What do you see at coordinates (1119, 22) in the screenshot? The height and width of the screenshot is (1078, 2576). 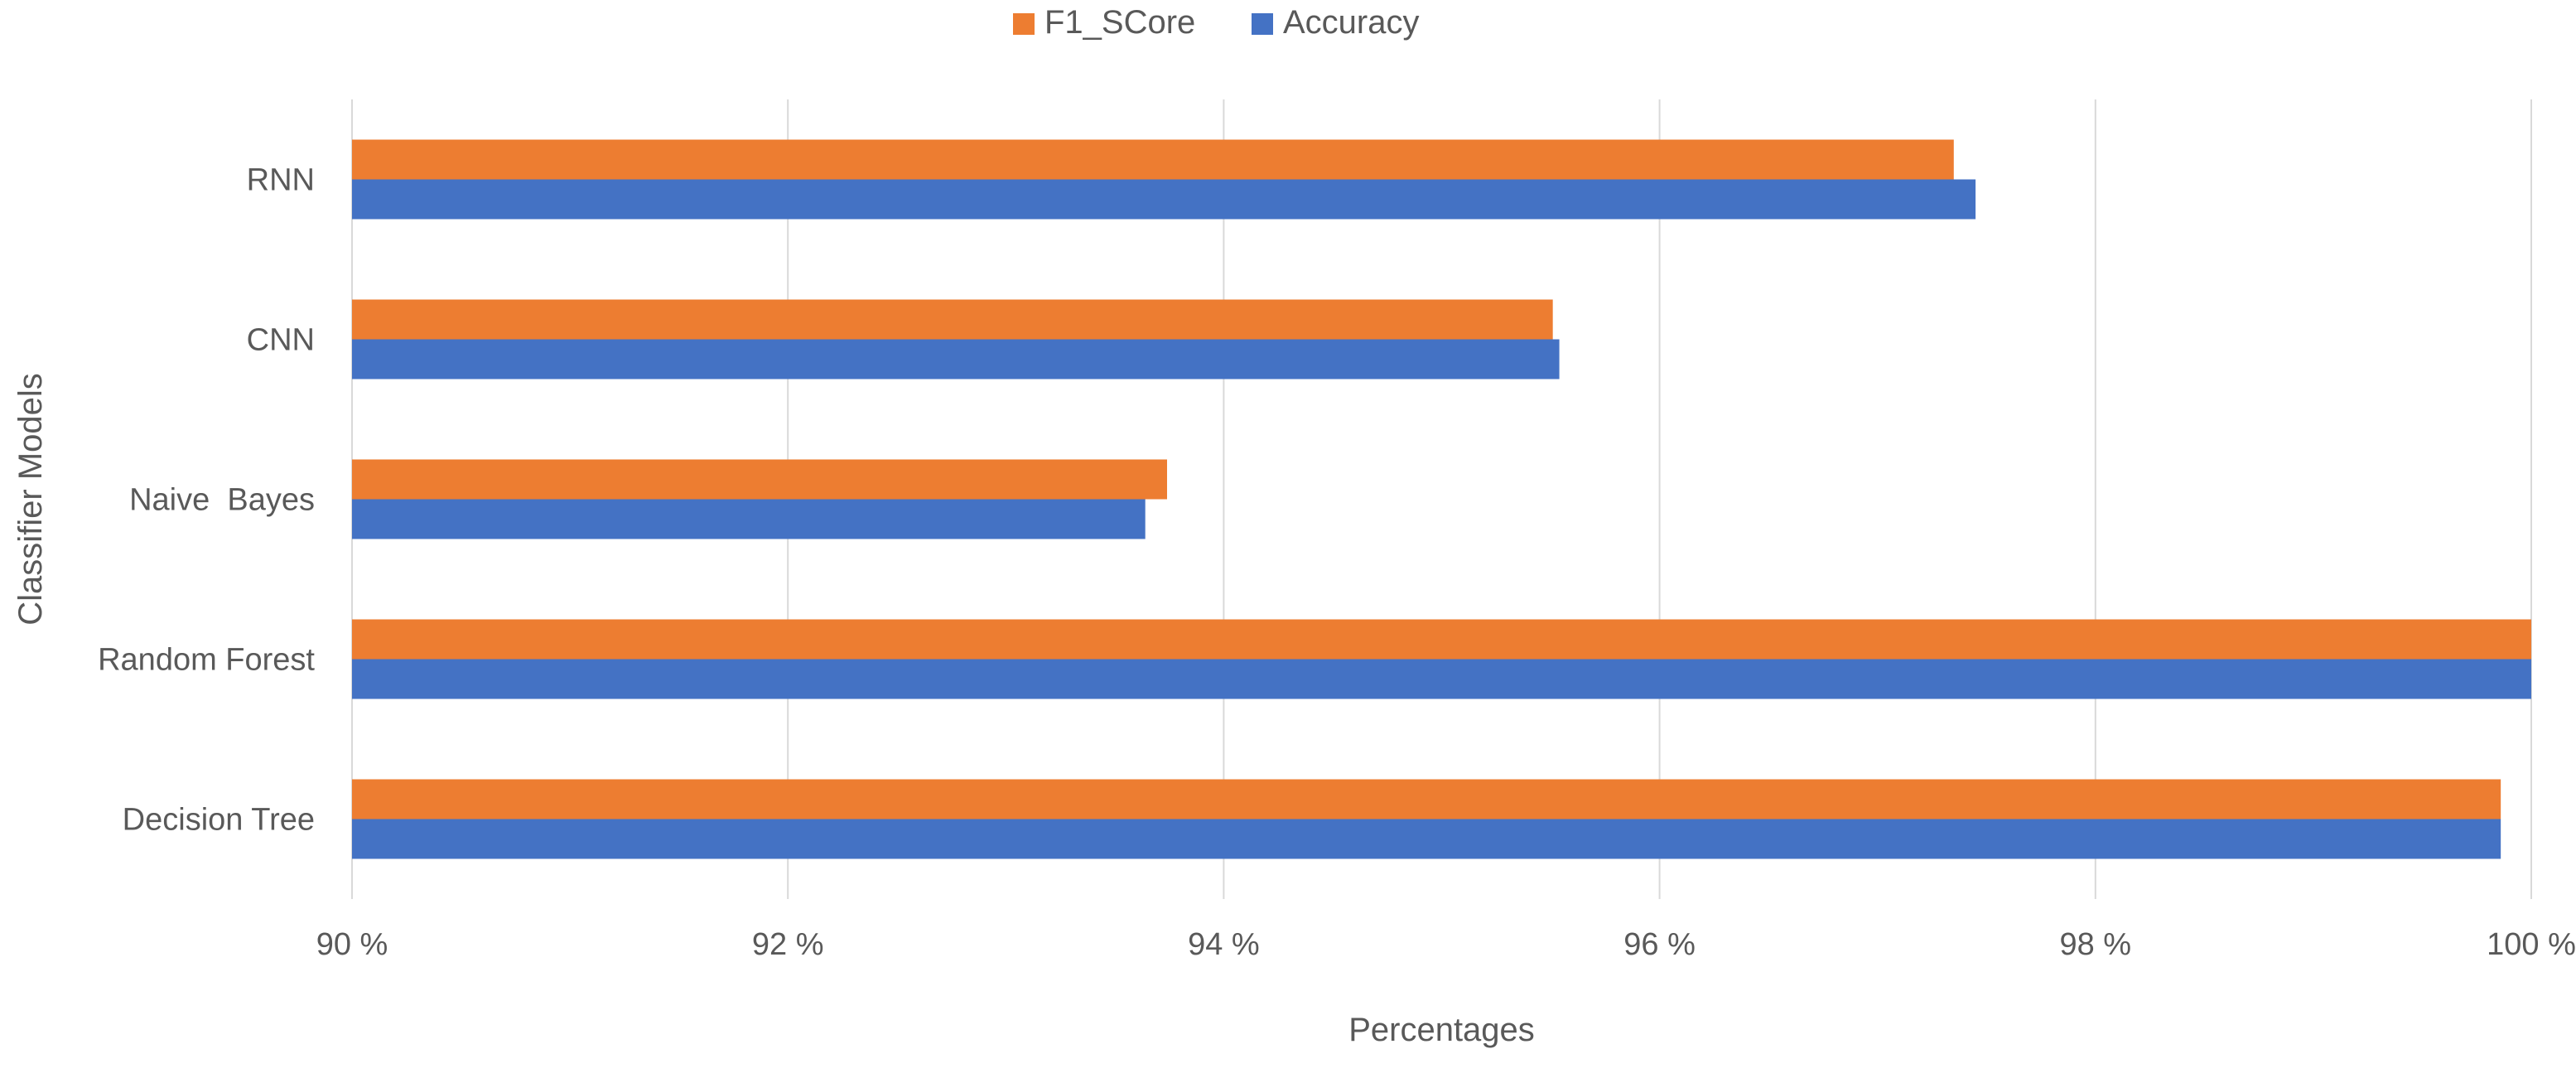 I see `legend-label: F1_SCore` at bounding box center [1119, 22].